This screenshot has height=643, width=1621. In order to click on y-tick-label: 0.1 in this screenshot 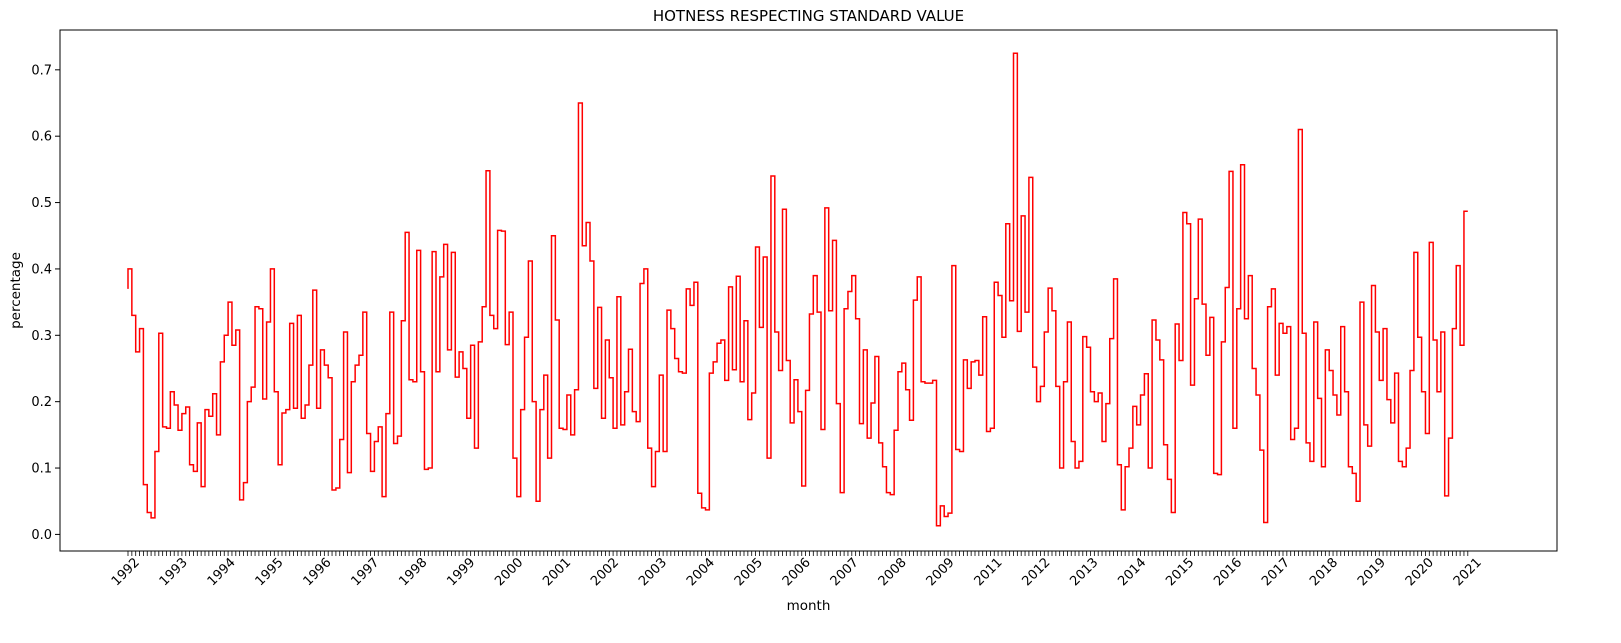, I will do `click(41, 469)`.